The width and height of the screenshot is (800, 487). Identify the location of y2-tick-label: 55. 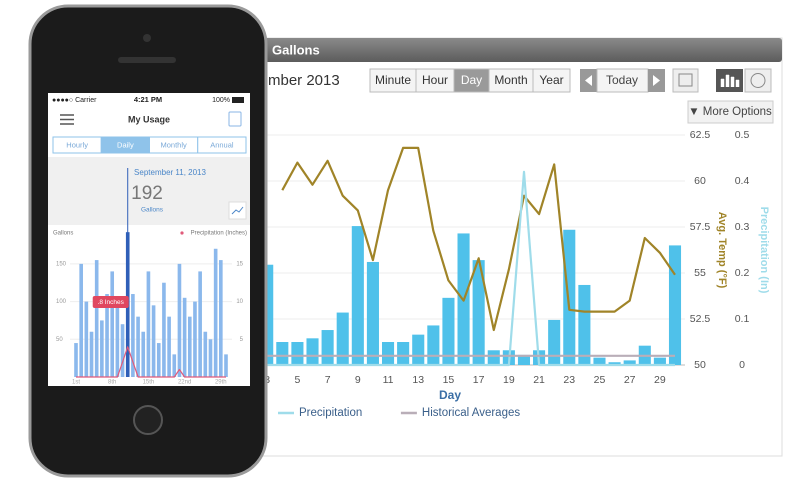
(700, 273).